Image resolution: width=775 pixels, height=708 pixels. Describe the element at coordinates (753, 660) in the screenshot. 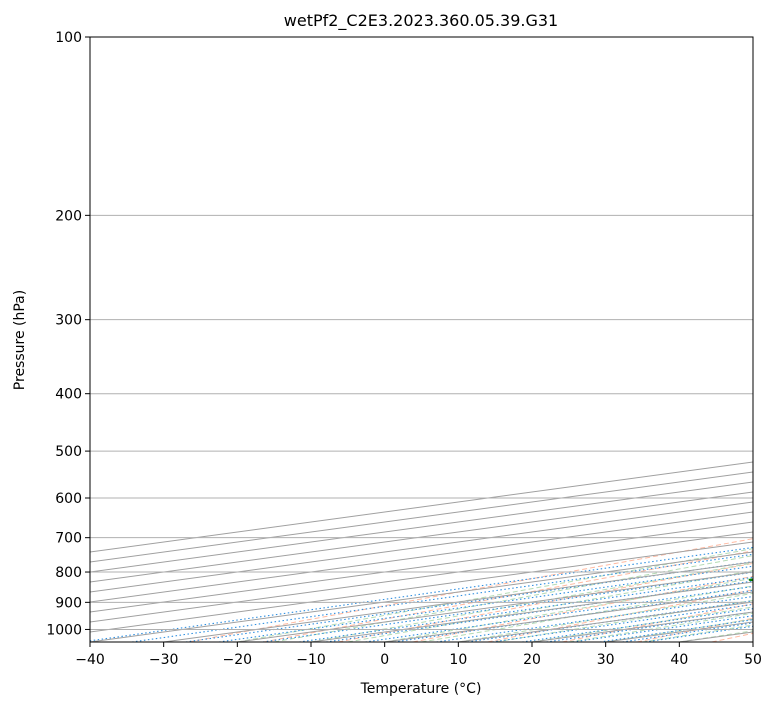

I see `x-tick-label: 50` at that location.